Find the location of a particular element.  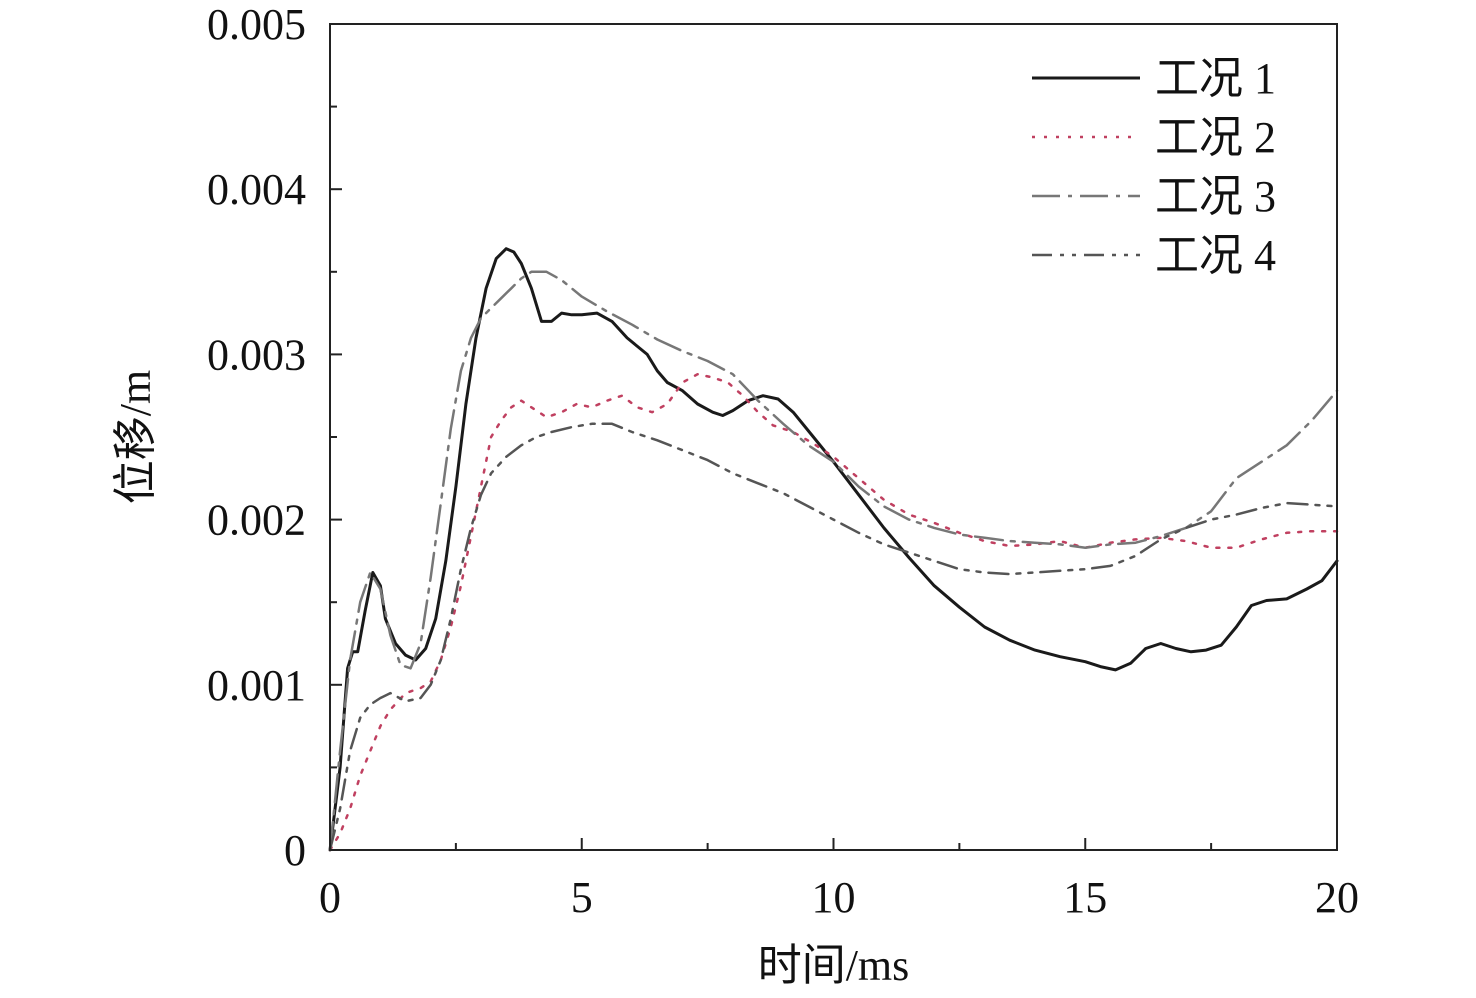

y-axis-title: 位移/m is located at coordinates (135, 437).